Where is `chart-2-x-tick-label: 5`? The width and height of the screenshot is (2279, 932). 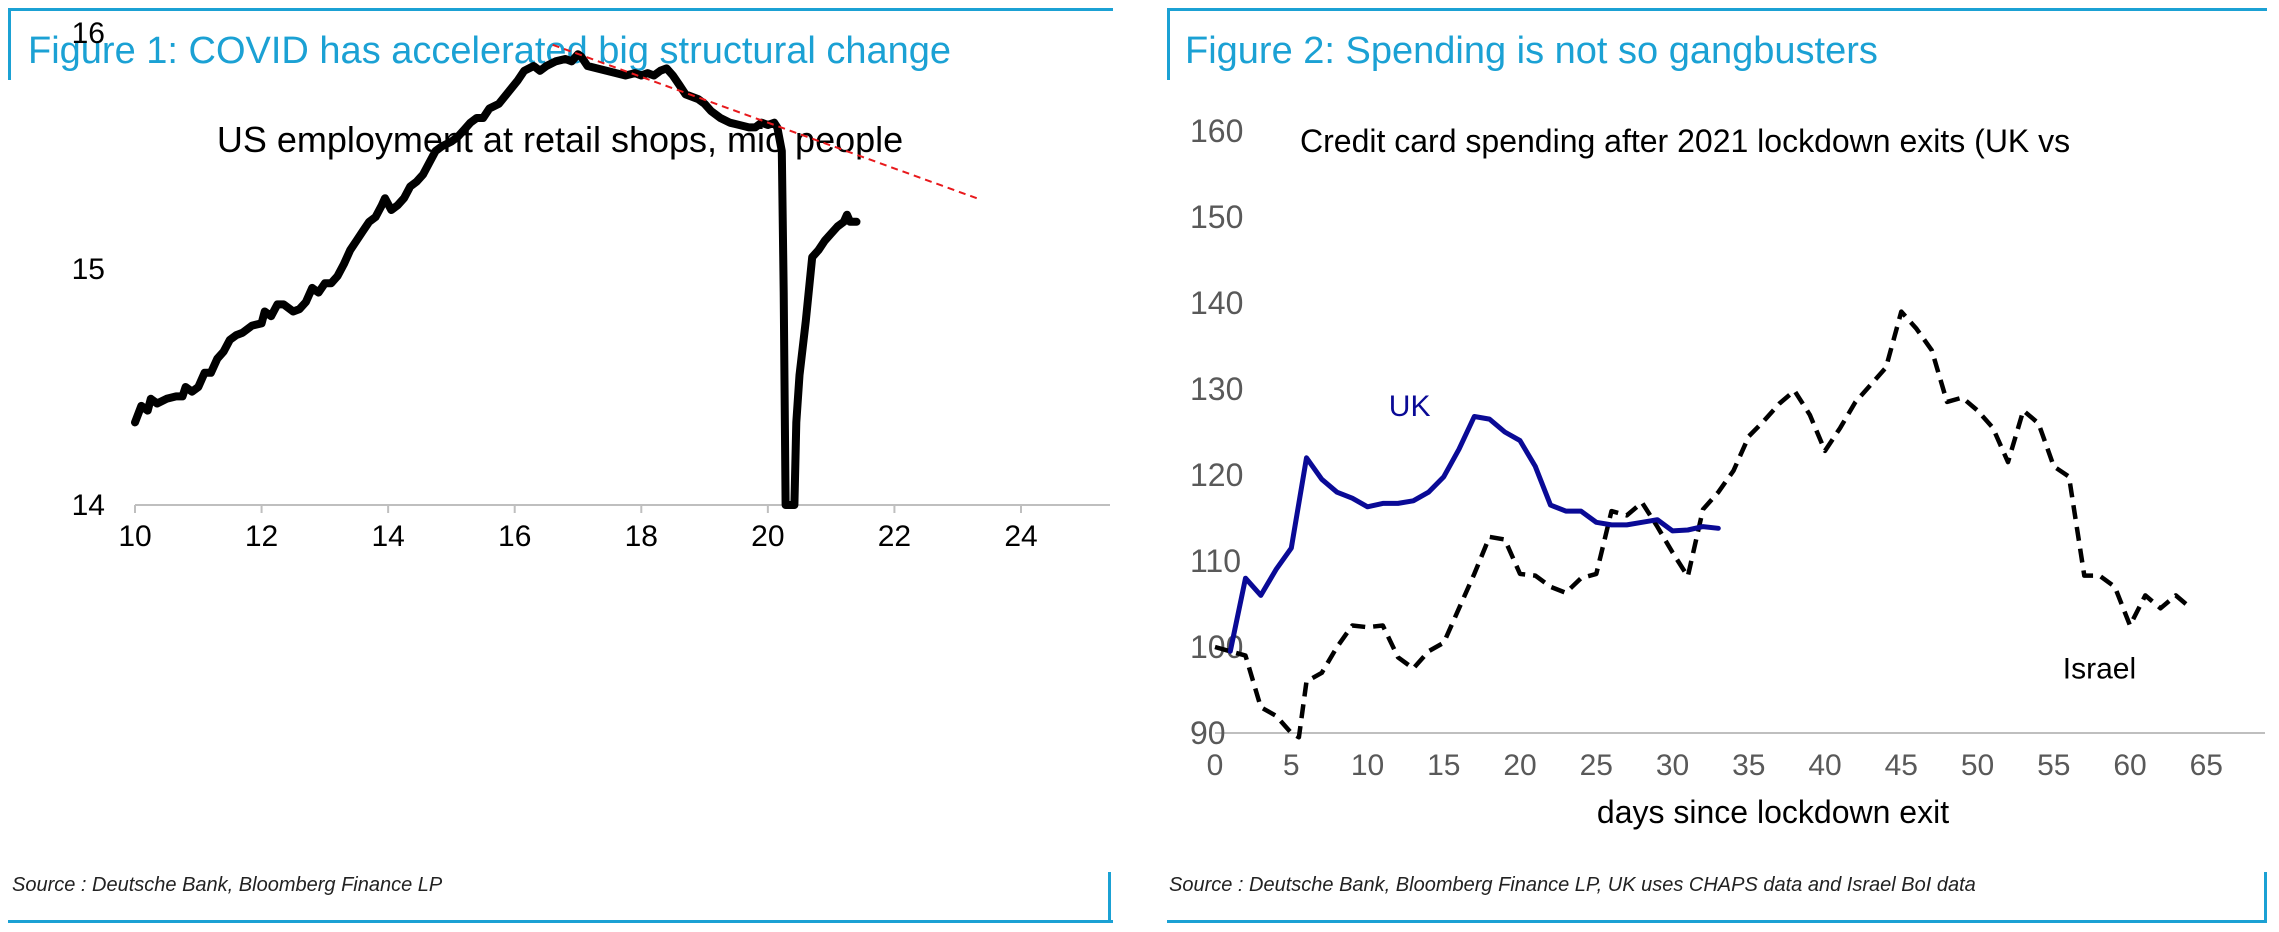 chart-2-x-tick-label: 5 is located at coordinates (1291, 765).